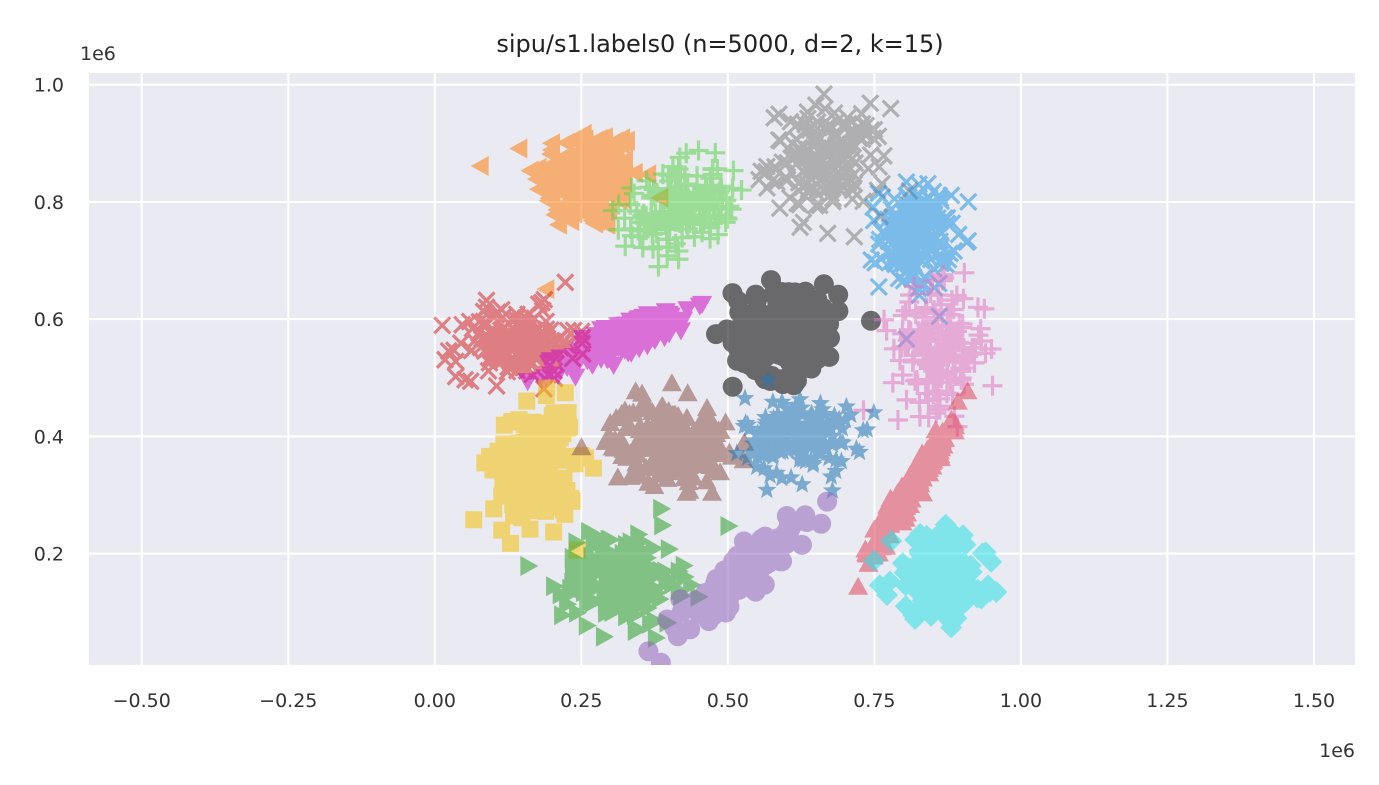 The height and width of the screenshot is (785, 1379). What do you see at coordinates (1314, 701) in the screenshot?
I see `x-tick-label: 1.50` at bounding box center [1314, 701].